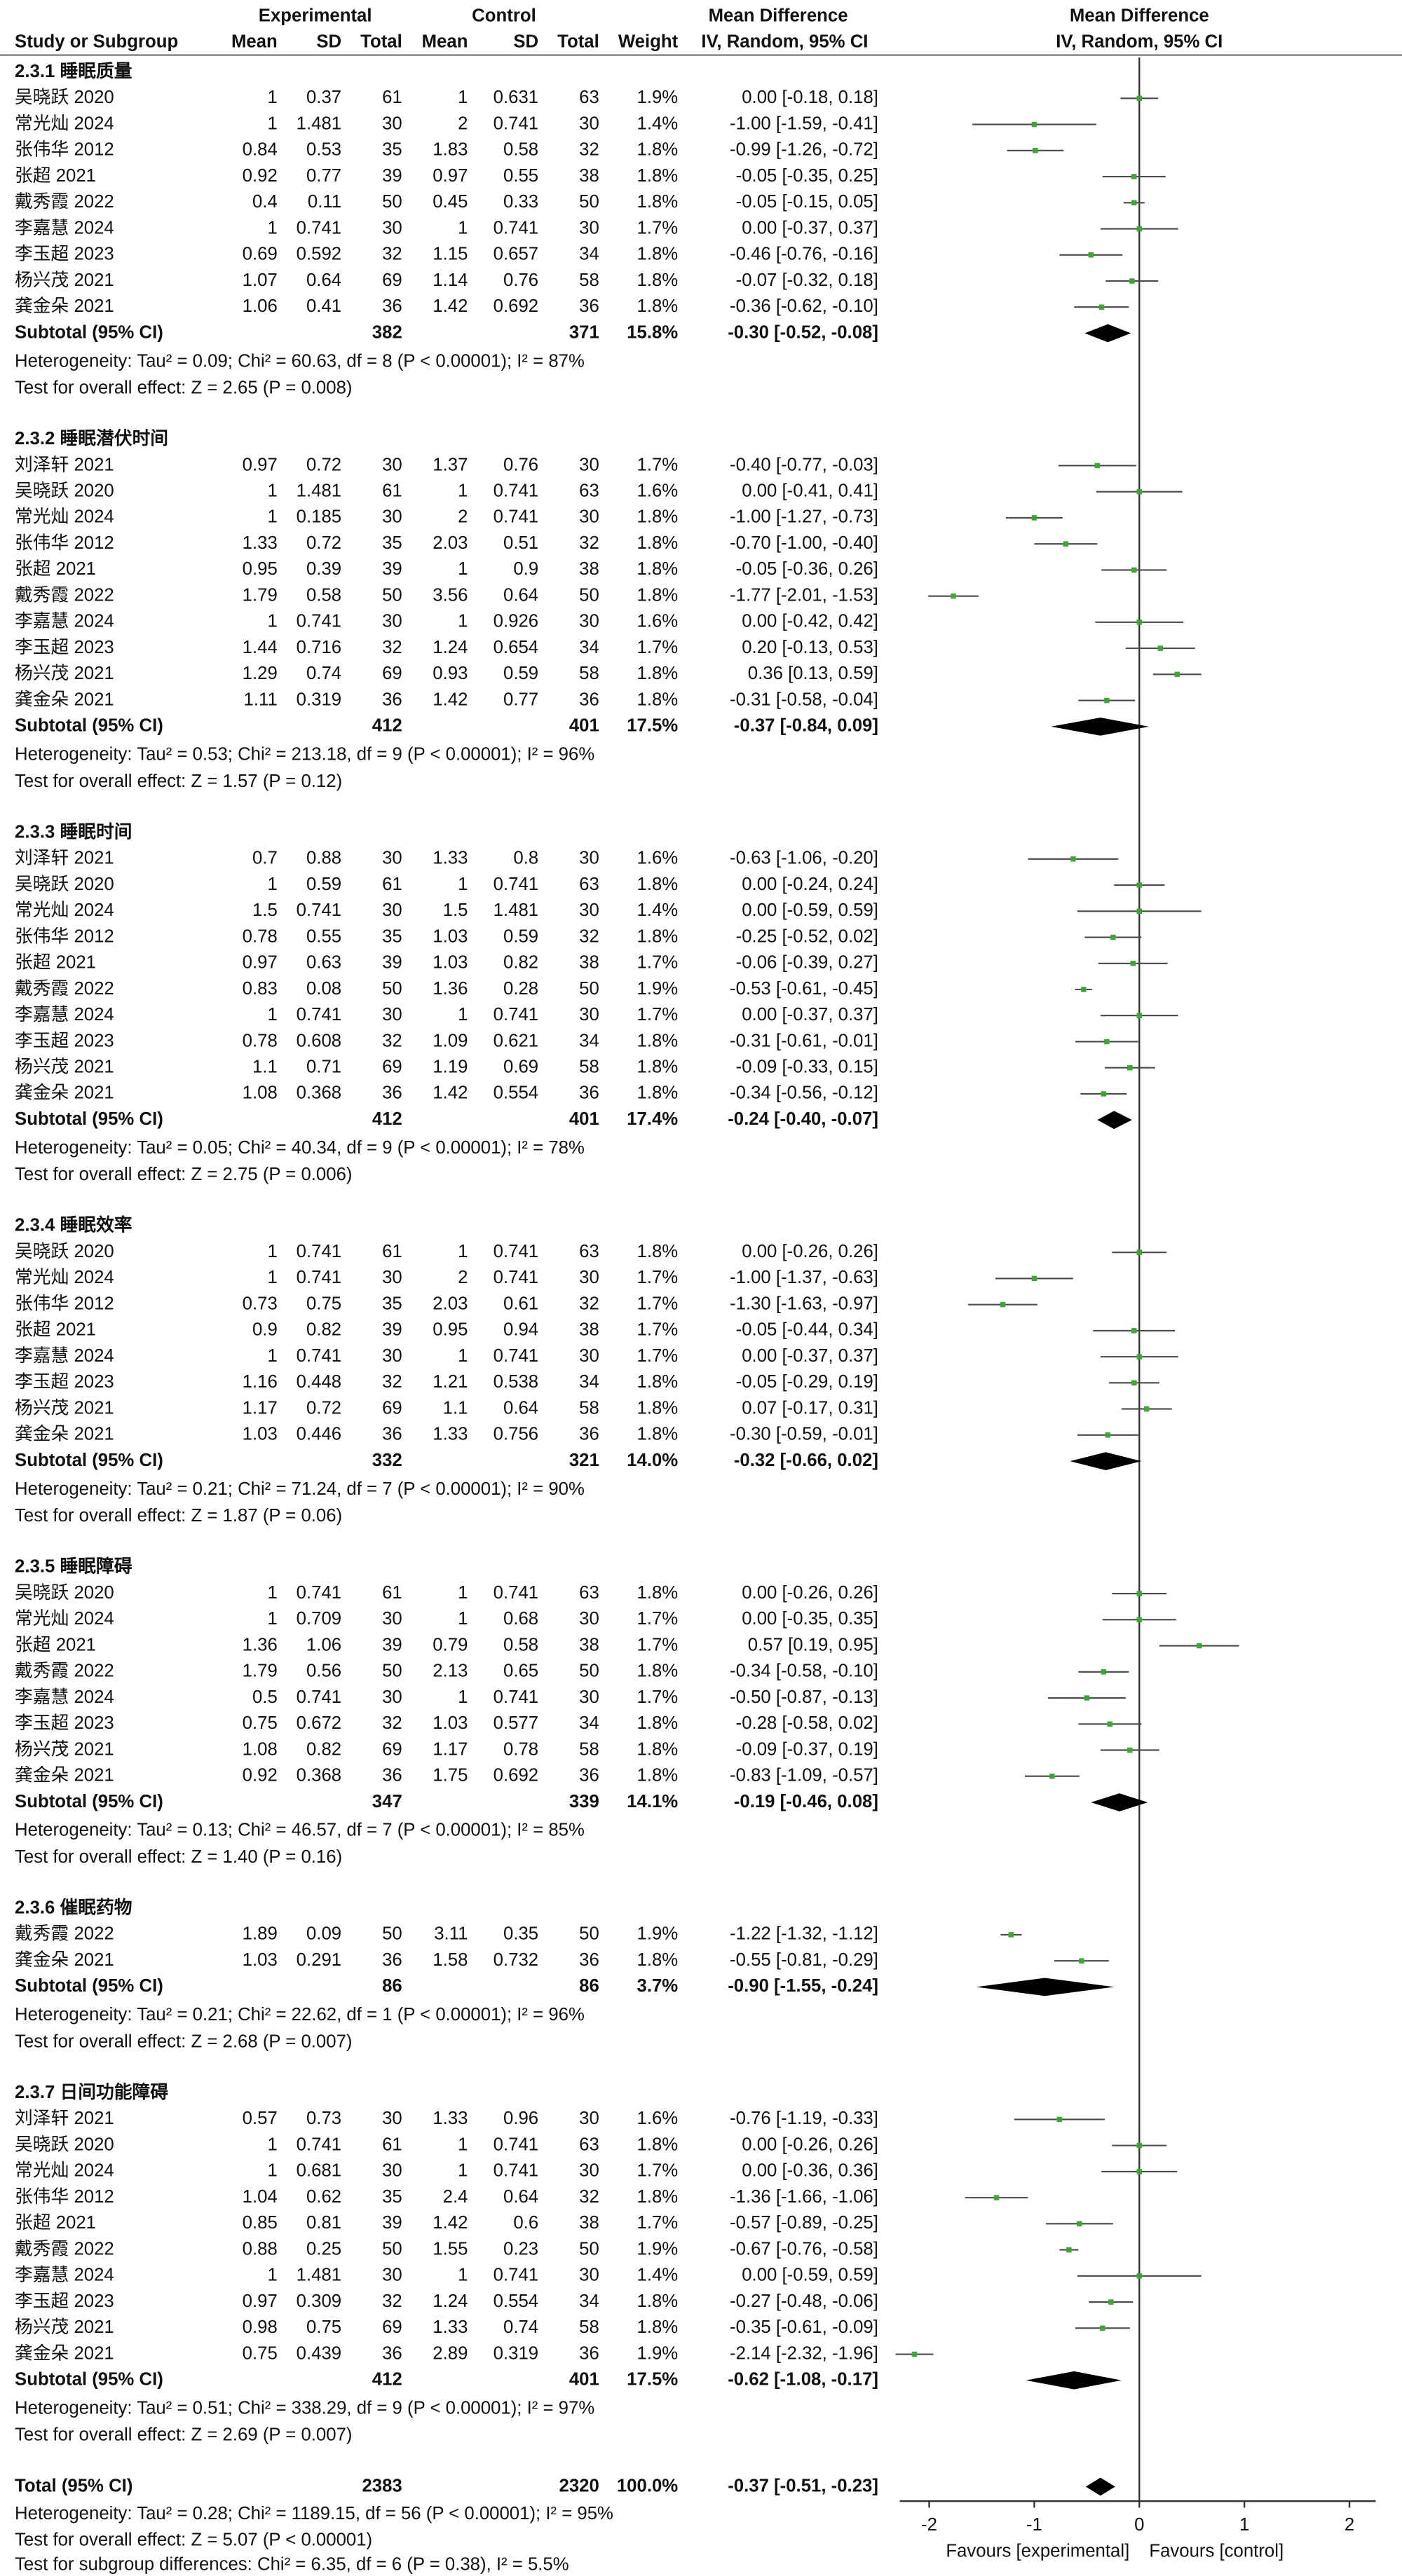 Image resolution: width=1402 pixels, height=2576 pixels. What do you see at coordinates (445, 42) in the screenshot?
I see `column-header: Mean` at bounding box center [445, 42].